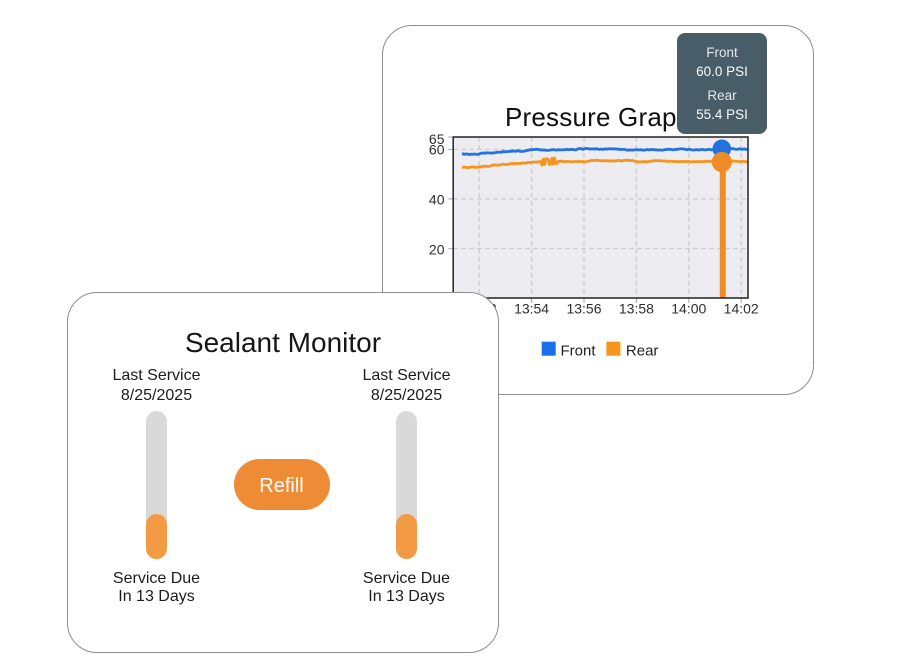 Image resolution: width=898 pixels, height=668 pixels. What do you see at coordinates (579, 351) in the screenshot?
I see `svg-text: Front` at bounding box center [579, 351].